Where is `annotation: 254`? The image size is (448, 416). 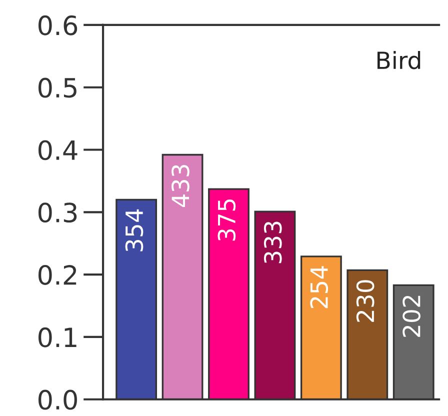 annotation: 254 is located at coordinates (319, 287).